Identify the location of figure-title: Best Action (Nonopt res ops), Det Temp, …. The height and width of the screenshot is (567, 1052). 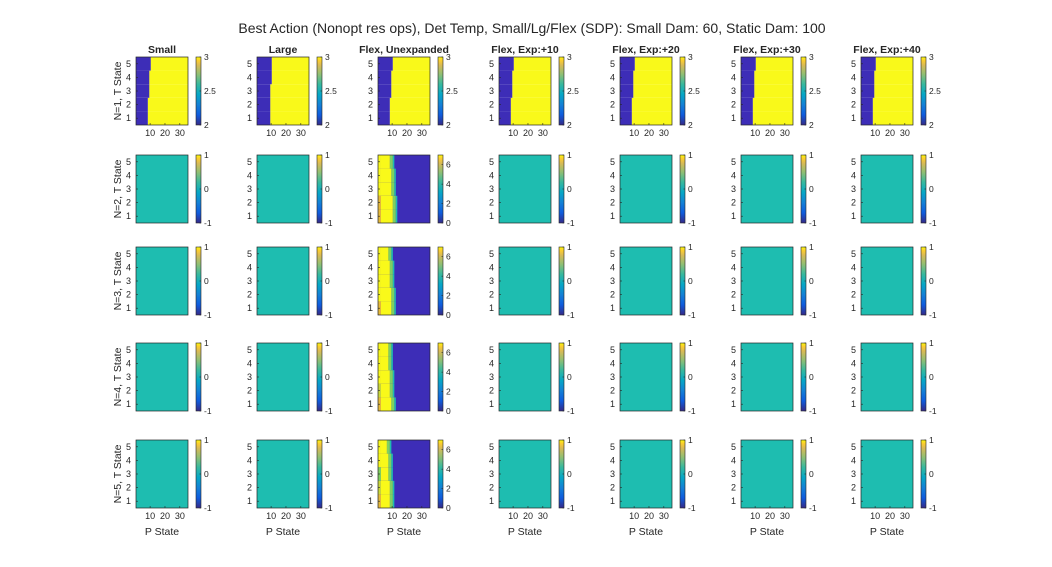
(531, 28).